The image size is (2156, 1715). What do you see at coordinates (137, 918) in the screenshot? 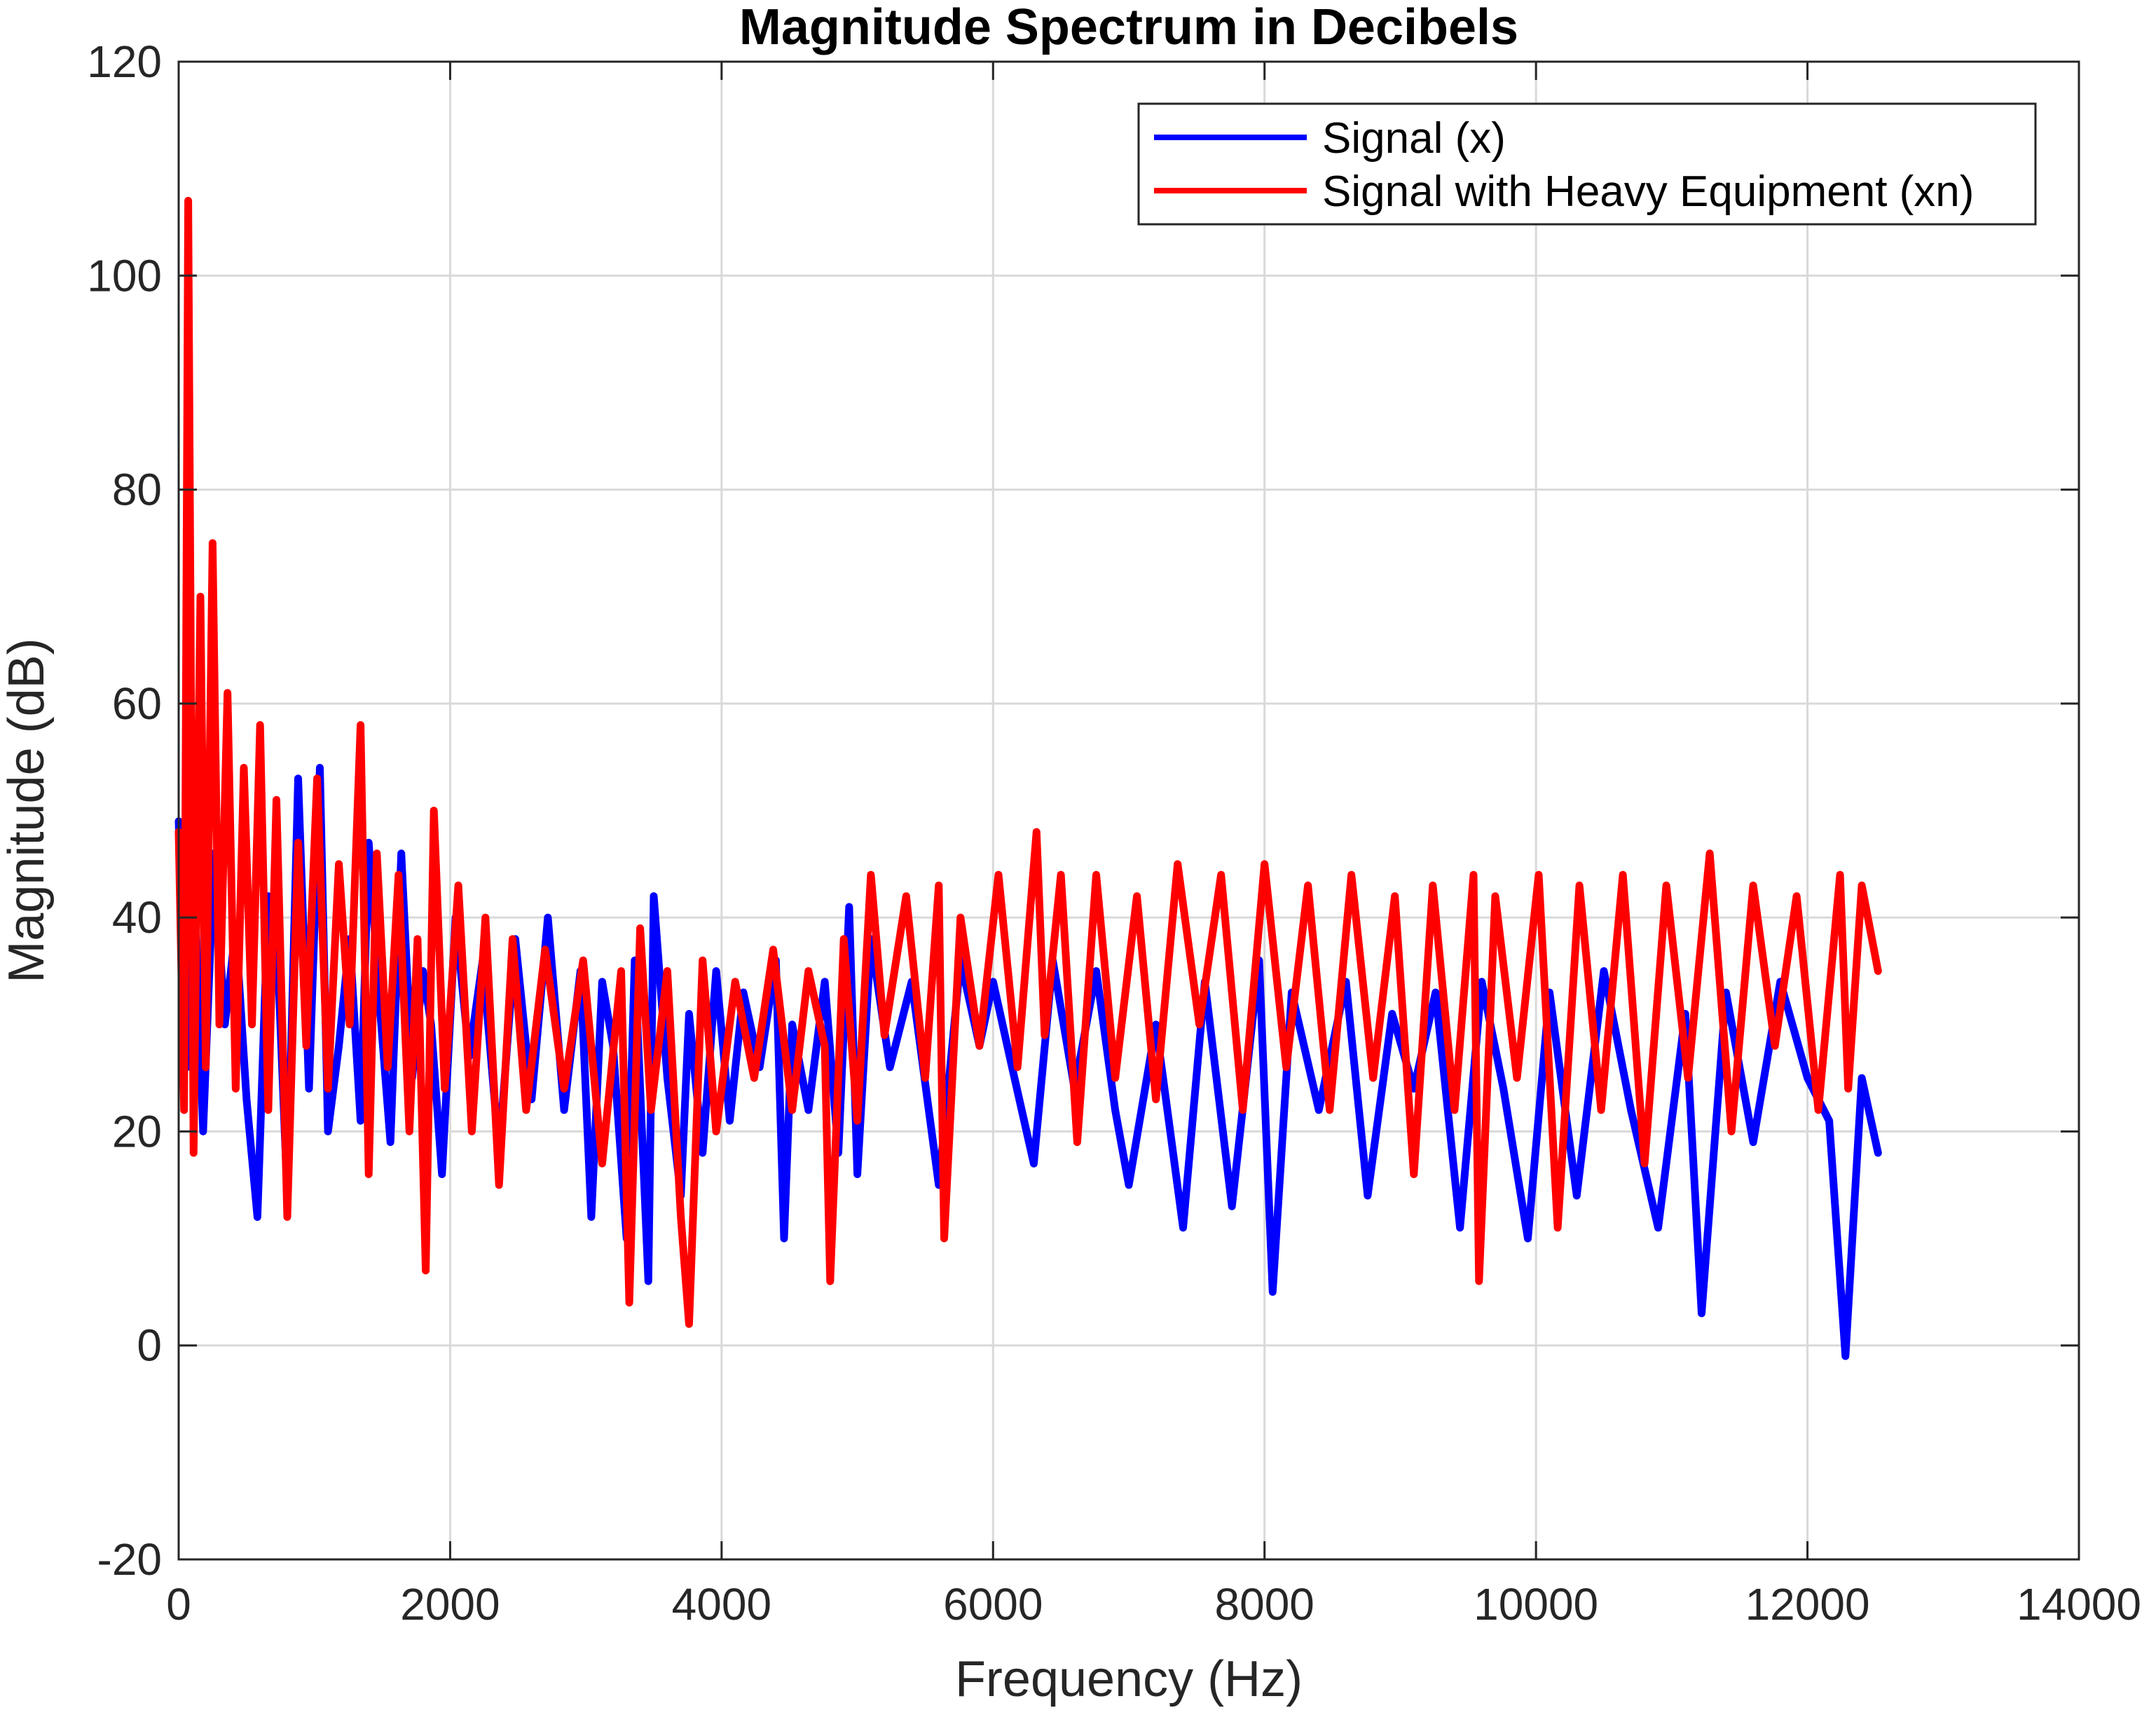
I see `y-tick-label: 40` at bounding box center [137, 918].